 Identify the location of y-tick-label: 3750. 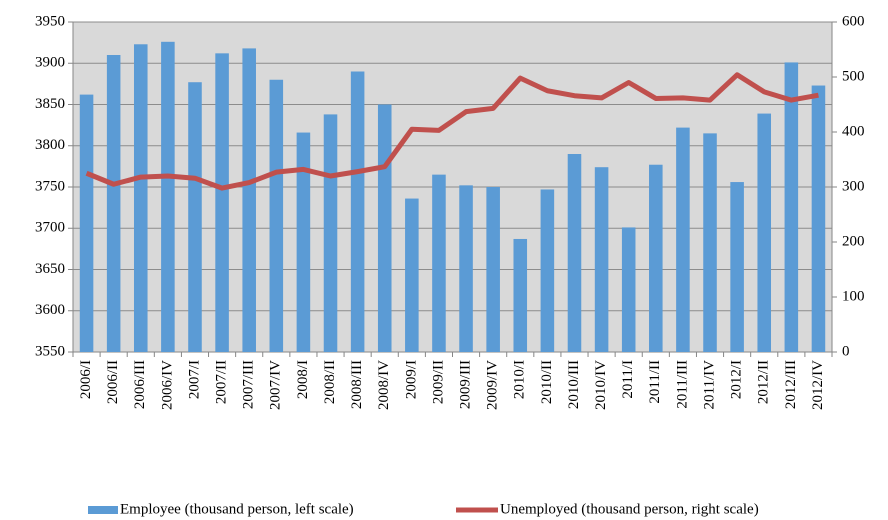
(50, 186).